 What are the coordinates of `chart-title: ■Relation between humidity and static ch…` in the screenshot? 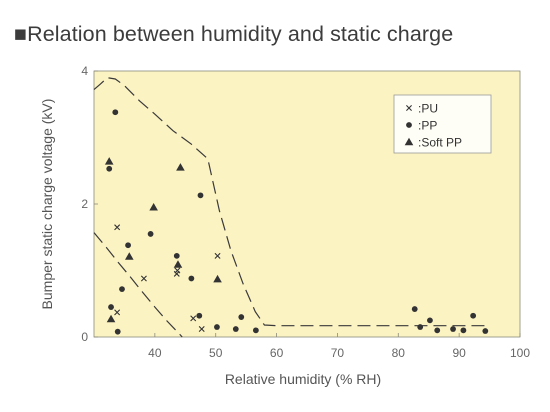 It's located at (234, 34).